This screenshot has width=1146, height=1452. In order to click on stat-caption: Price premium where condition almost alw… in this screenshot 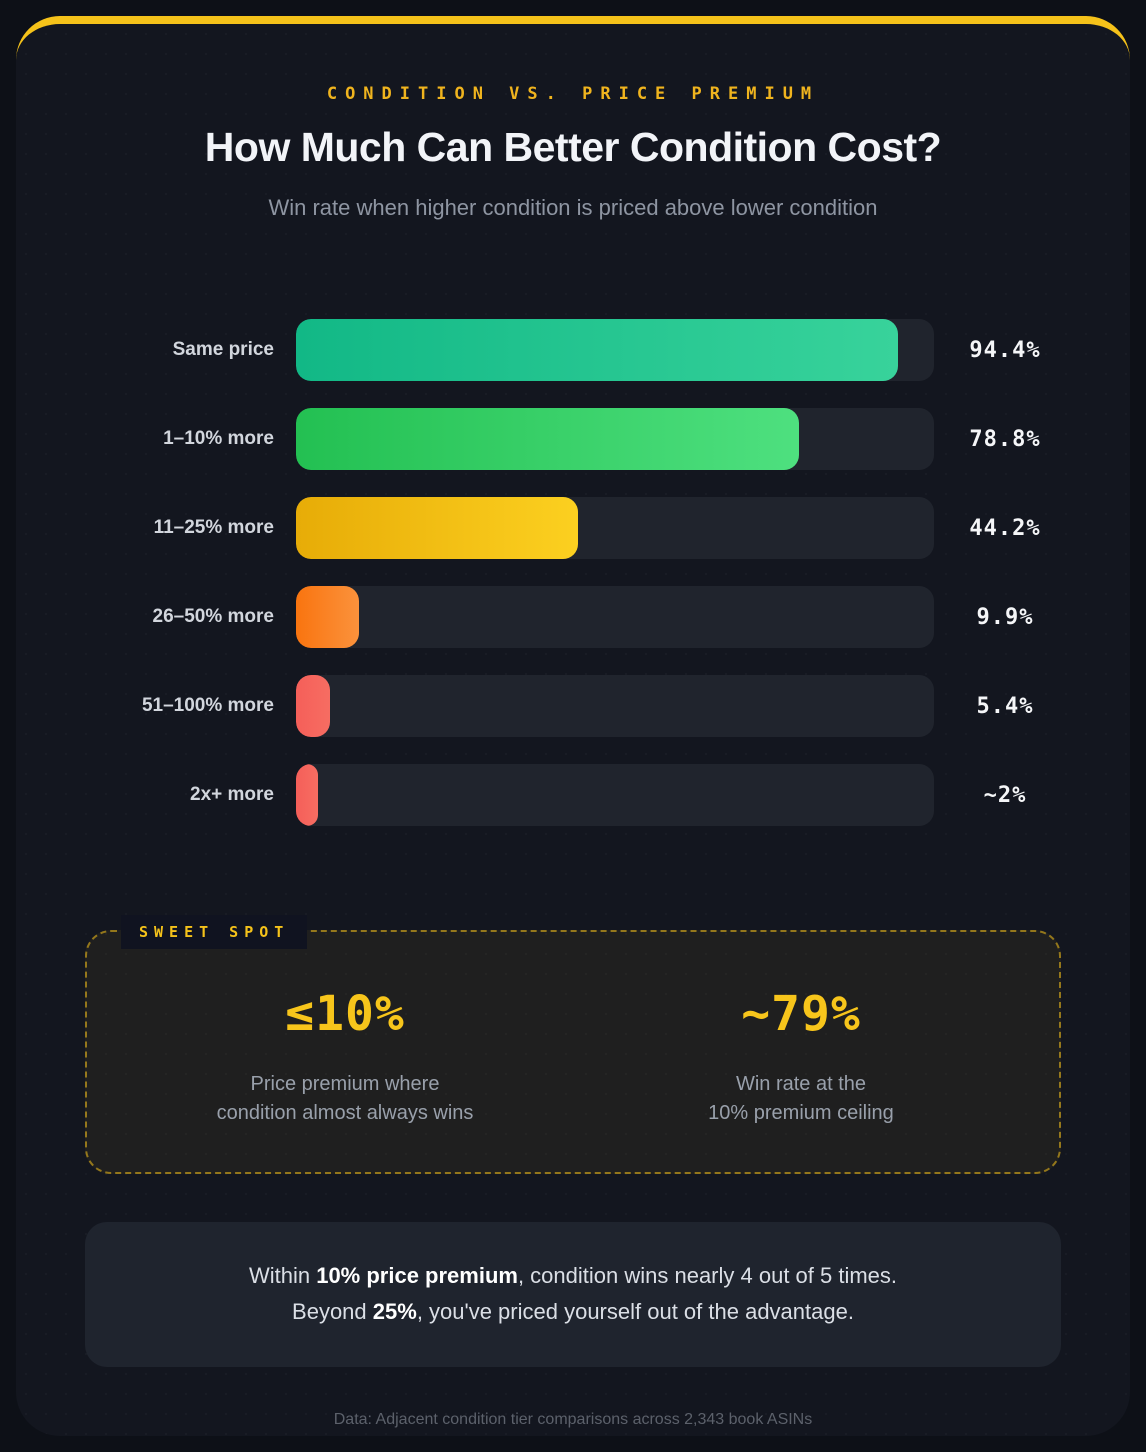, I will do `click(345, 1099)`.